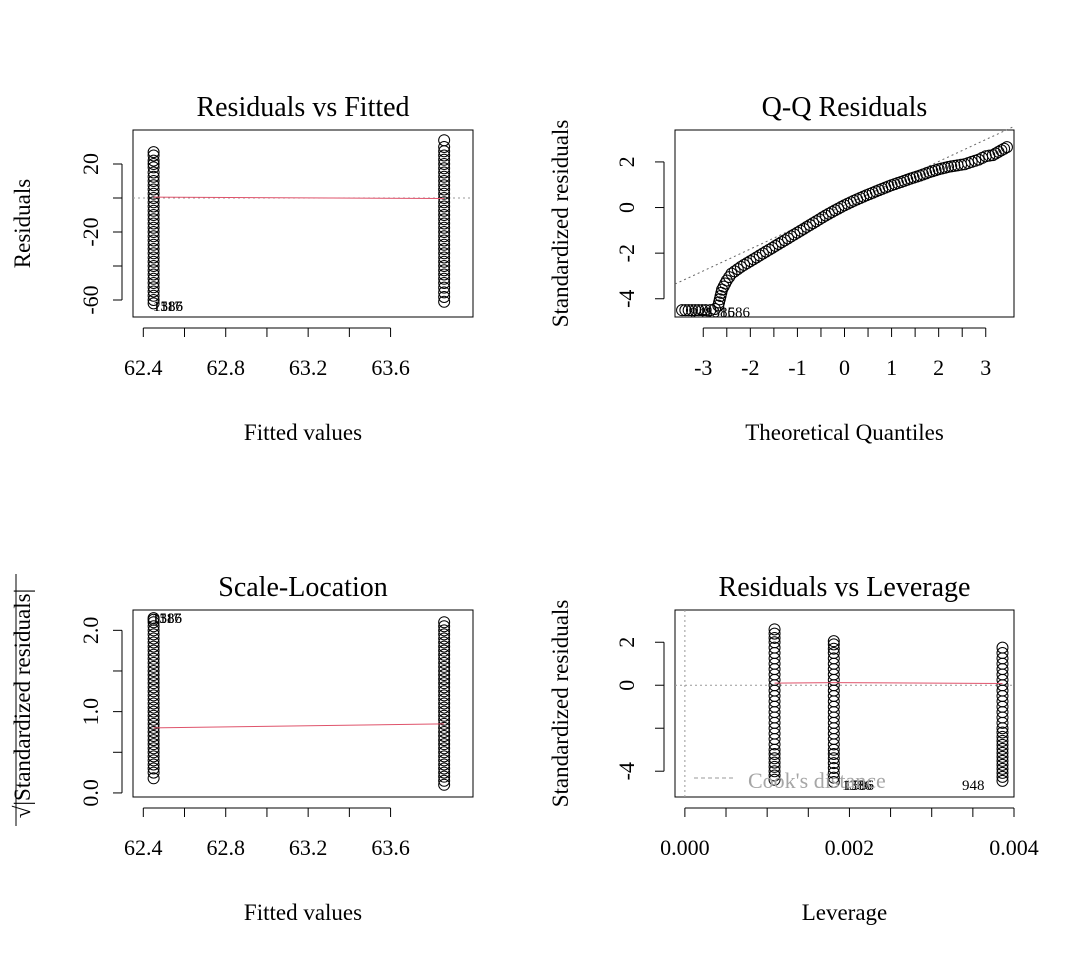 The width and height of the screenshot is (1080, 960). What do you see at coordinates (626, 161) in the screenshot?
I see `y-tick-label: 2` at bounding box center [626, 161].